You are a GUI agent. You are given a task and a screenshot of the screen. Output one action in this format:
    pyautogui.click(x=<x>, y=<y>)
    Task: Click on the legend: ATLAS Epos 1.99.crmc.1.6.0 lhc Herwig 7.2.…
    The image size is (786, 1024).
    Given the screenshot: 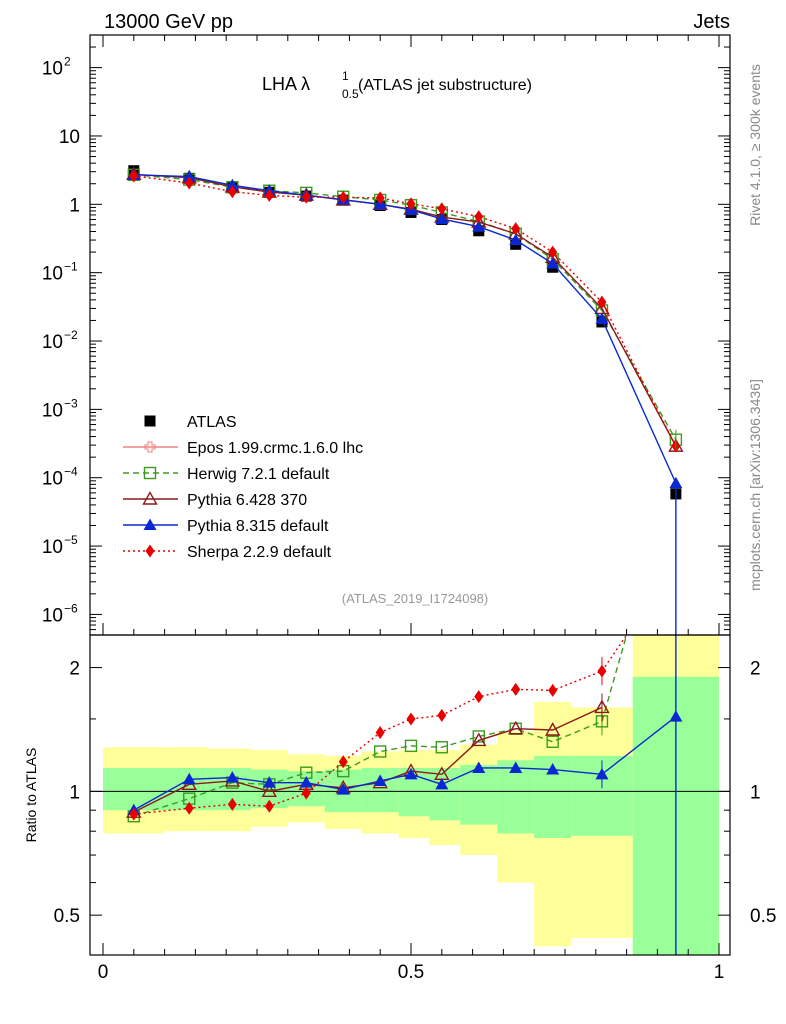 What is the action you would take?
    pyautogui.click(x=243, y=487)
    